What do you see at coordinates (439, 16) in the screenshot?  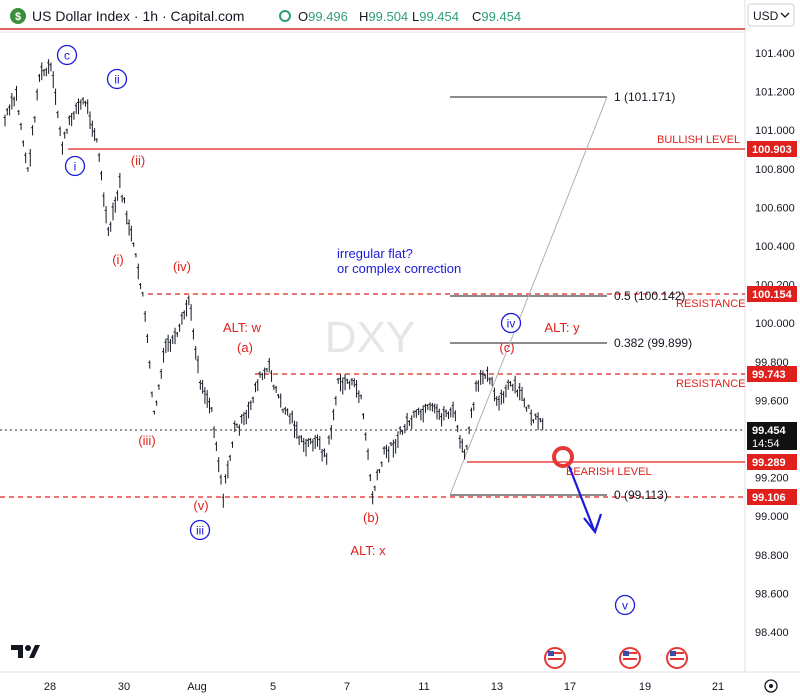 I see `ohlc-l-value: 99.454` at bounding box center [439, 16].